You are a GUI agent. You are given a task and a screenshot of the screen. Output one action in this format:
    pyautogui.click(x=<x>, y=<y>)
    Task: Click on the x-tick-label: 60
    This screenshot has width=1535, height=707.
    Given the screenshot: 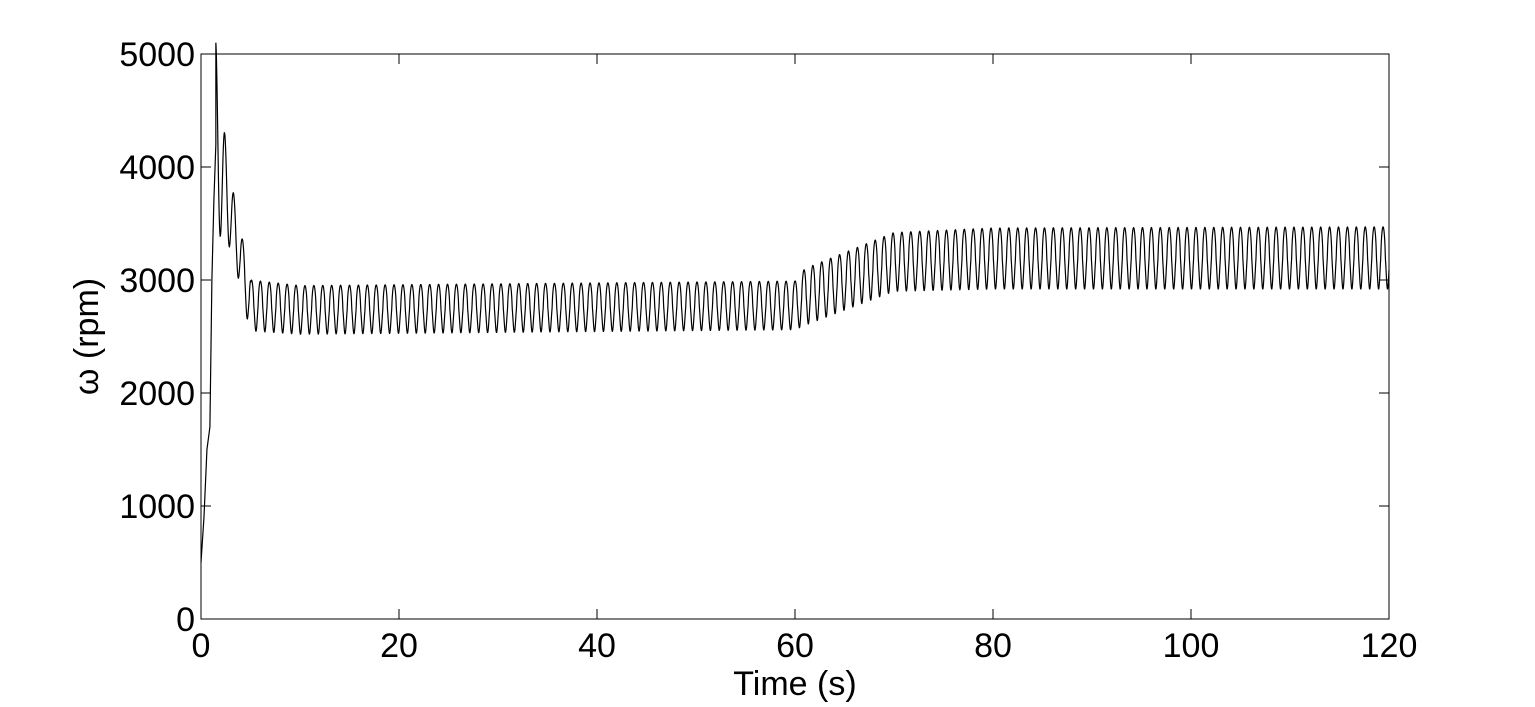 What is the action you would take?
    pyautogui.click(x=795, y=646)
    